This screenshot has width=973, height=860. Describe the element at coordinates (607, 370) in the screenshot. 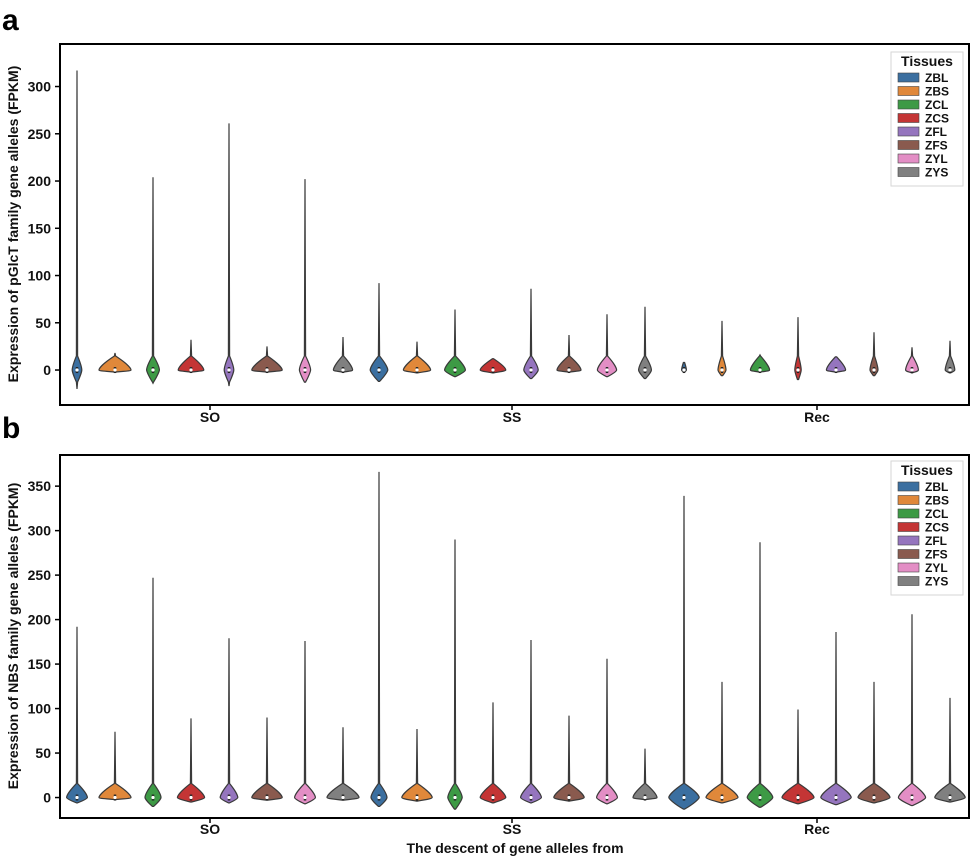

I see `violin-median-zyl-ss` at that location.